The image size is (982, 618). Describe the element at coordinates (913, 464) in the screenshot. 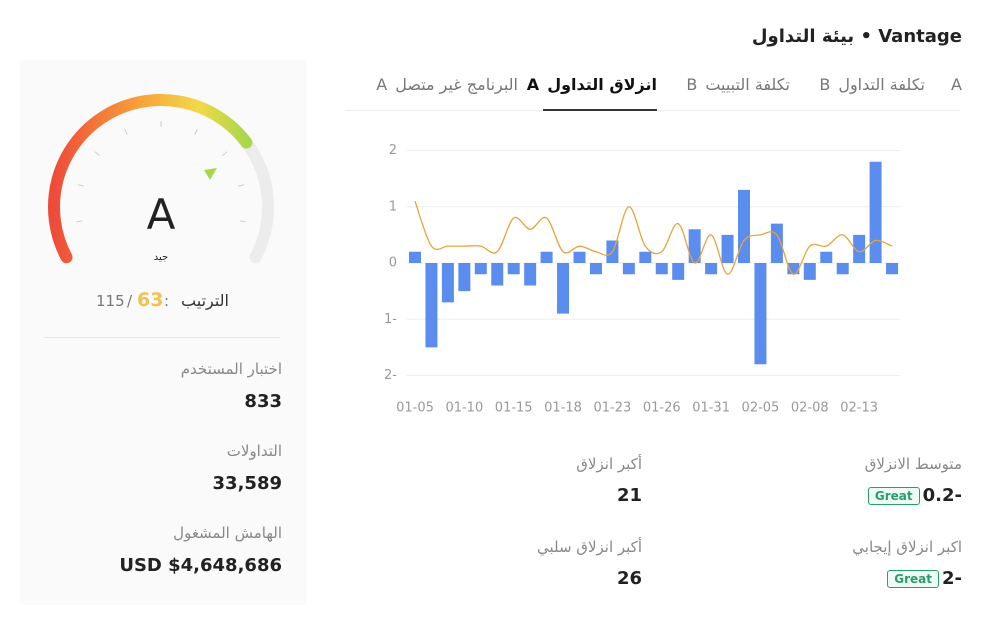

I see `slippage-label: متوسط الانزلاق` at that location.